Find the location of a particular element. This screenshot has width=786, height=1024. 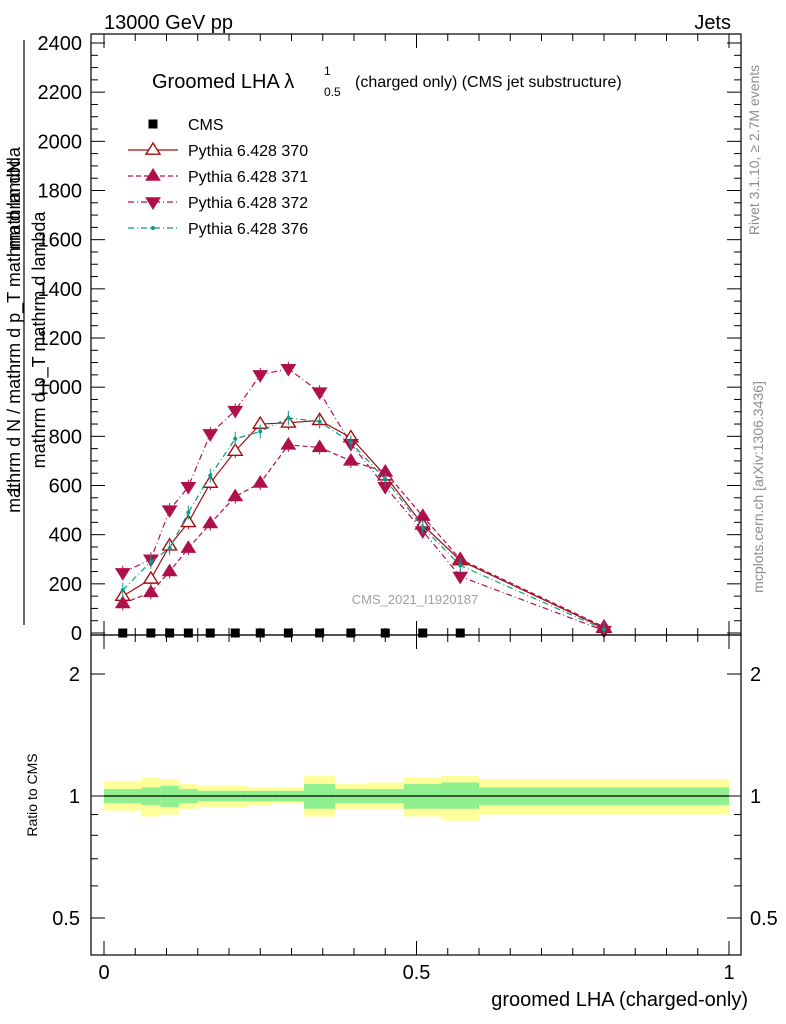

ratio-y-tick-label-right: 0.5 is located at coordinates (764, 919).